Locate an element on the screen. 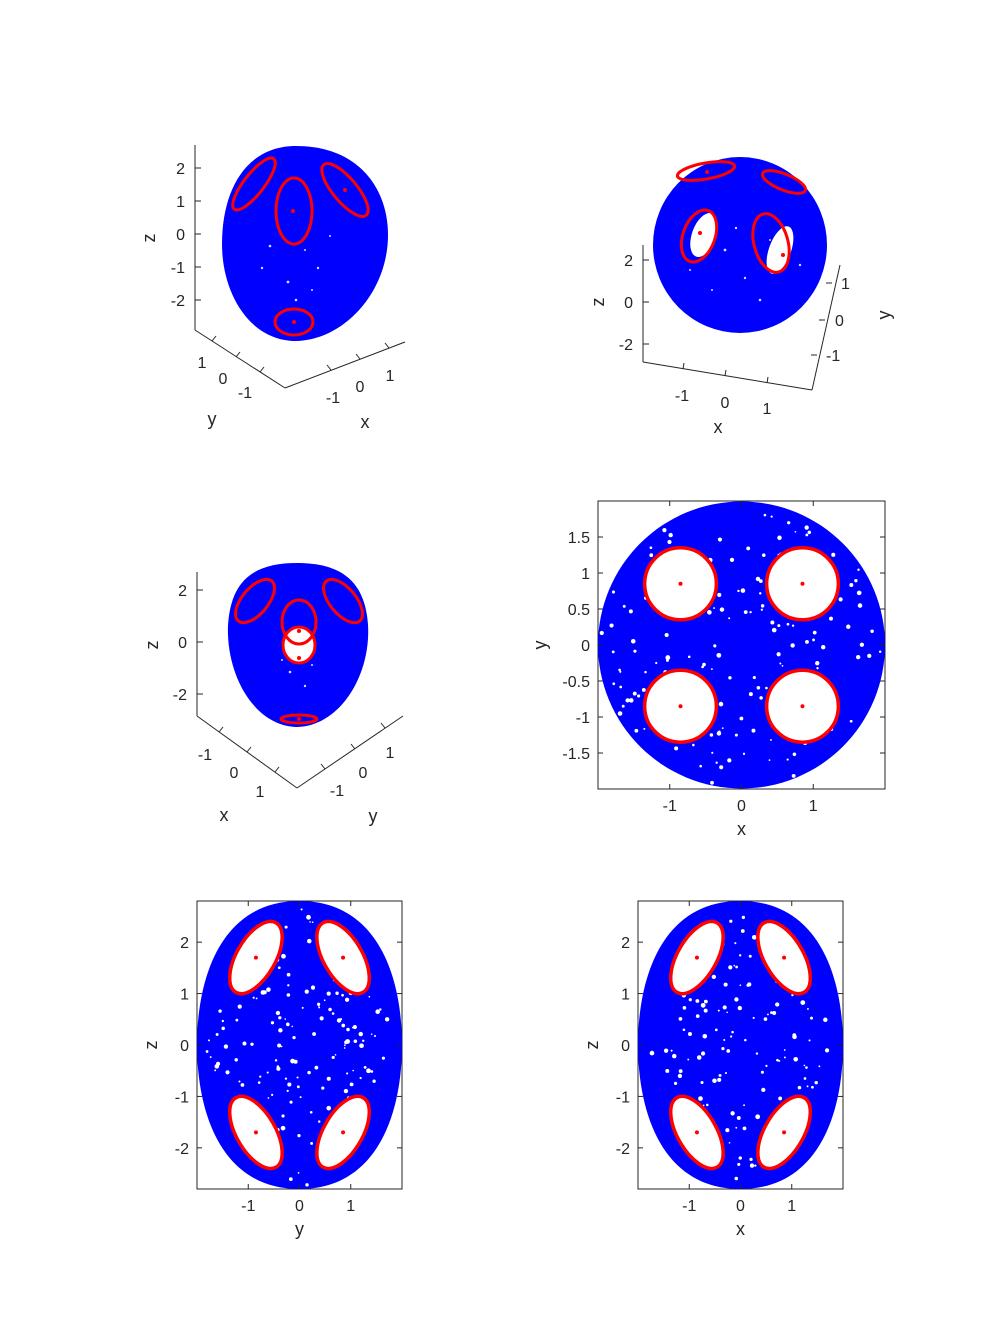  p6-x-tick-label: 1 is located at coordinates (791, 1206).